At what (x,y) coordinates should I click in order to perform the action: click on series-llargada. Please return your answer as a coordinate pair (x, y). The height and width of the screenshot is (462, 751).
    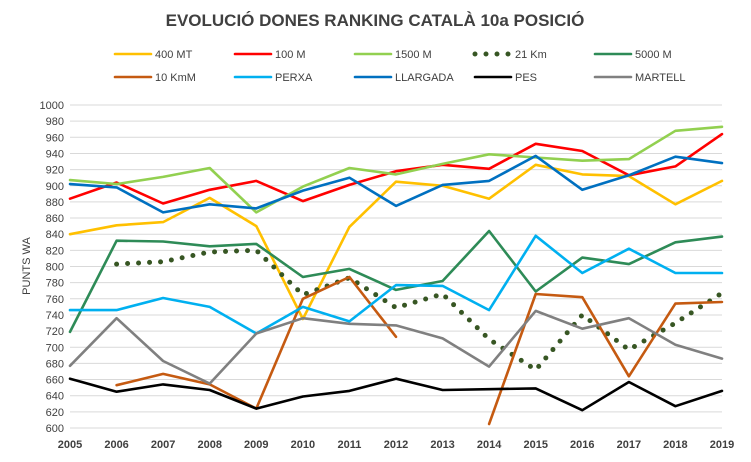
    Looking at the image, I should click on (396, 184).